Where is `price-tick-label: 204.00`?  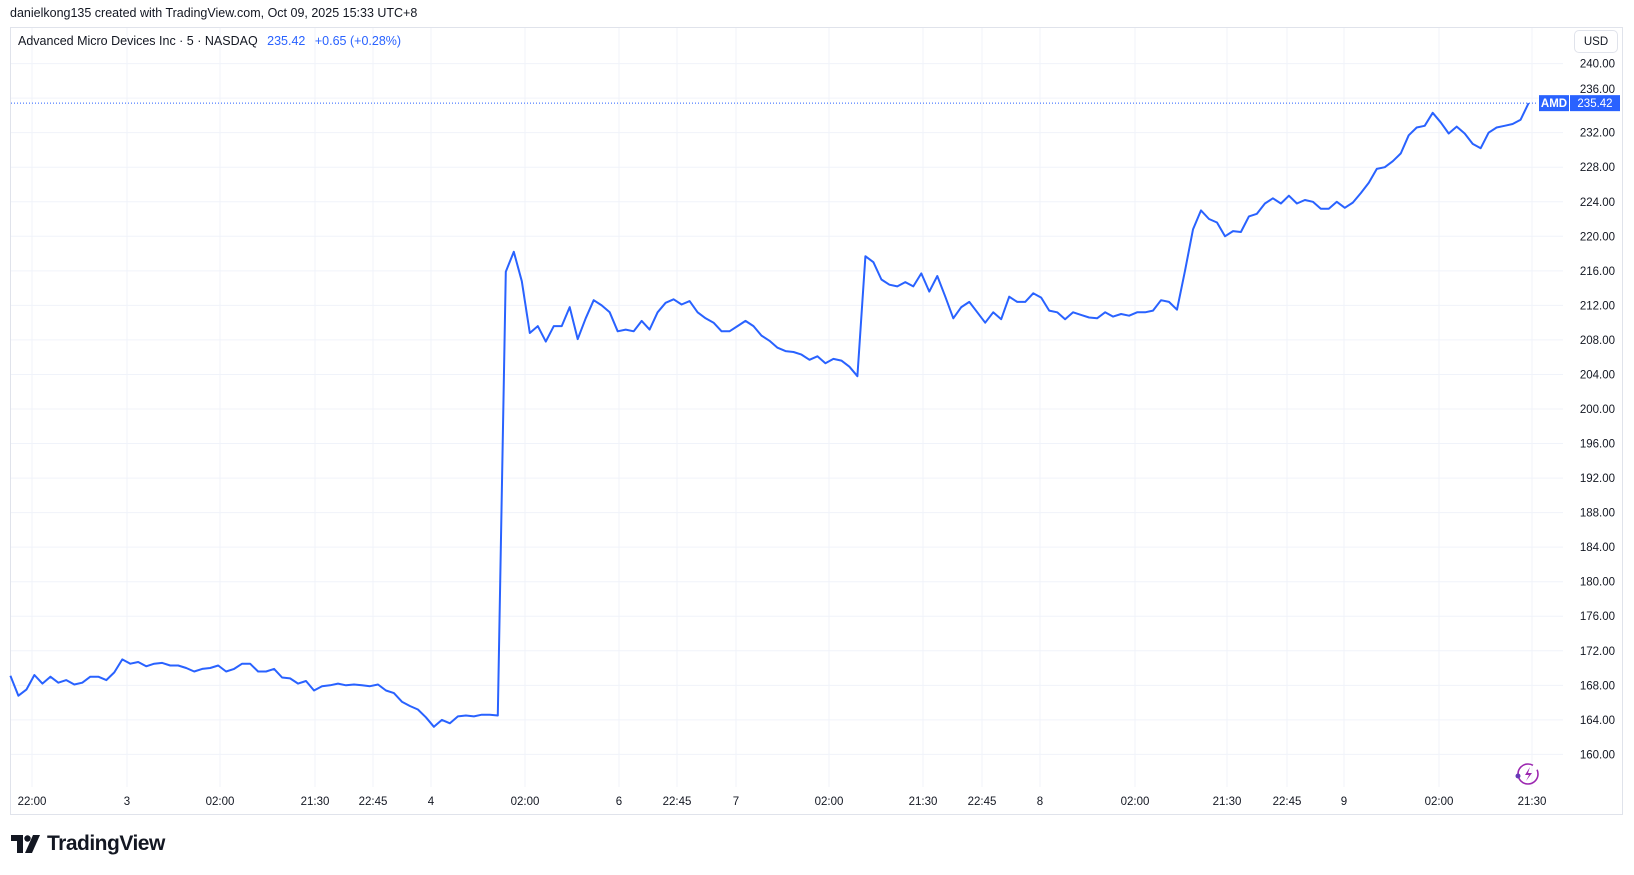
price-tick-label: 204.00 is located at coordinates (1597, 375).